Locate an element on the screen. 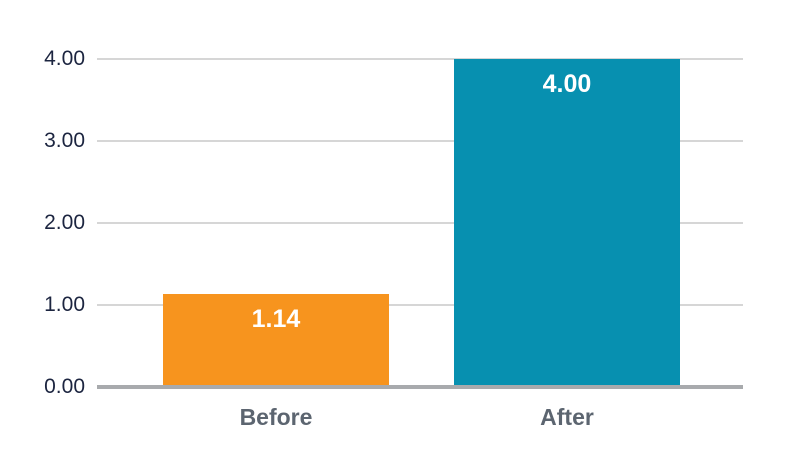  y-axis-tick-label: 3.00 is located at coordinates (64, 140).